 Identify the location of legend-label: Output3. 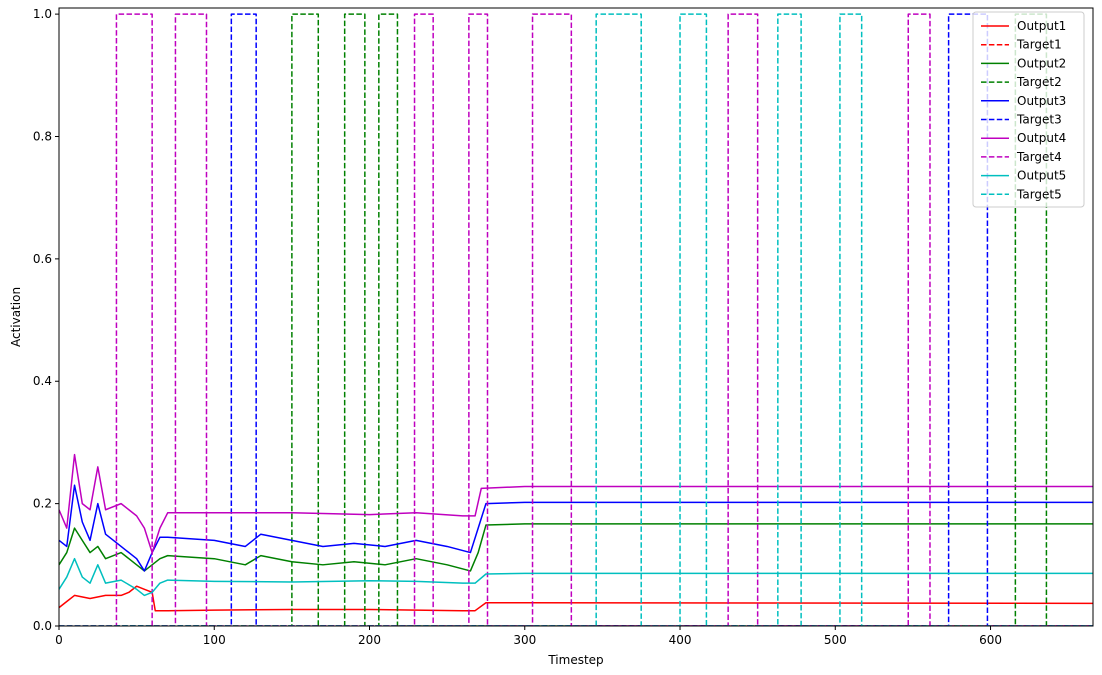
(1041, 101).